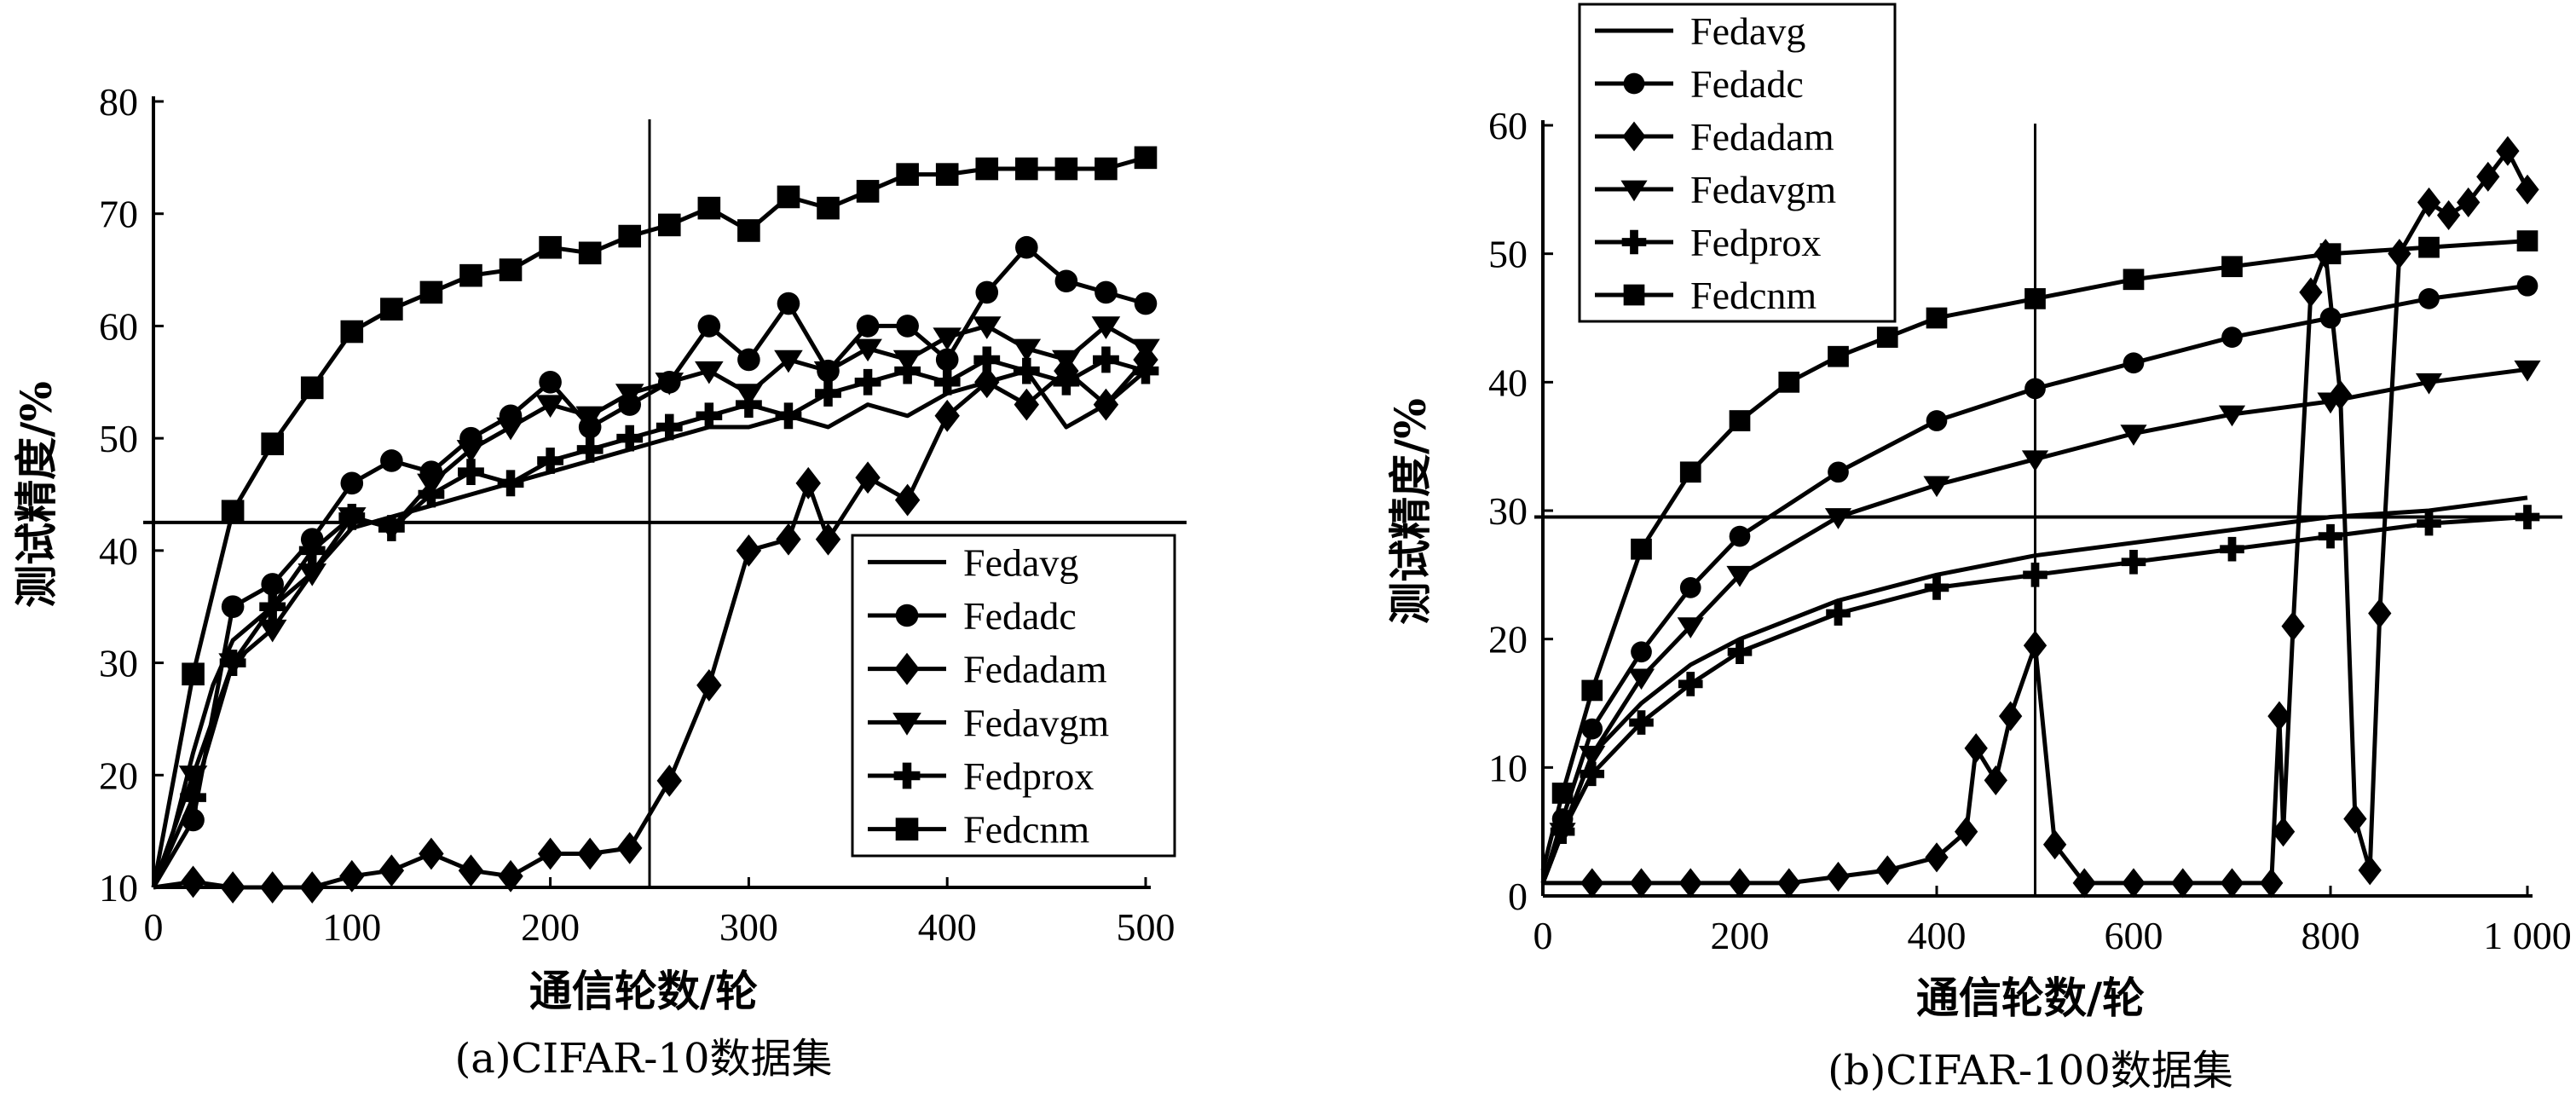  I want to click on y-tick-label: 10, so click(1508, 768).